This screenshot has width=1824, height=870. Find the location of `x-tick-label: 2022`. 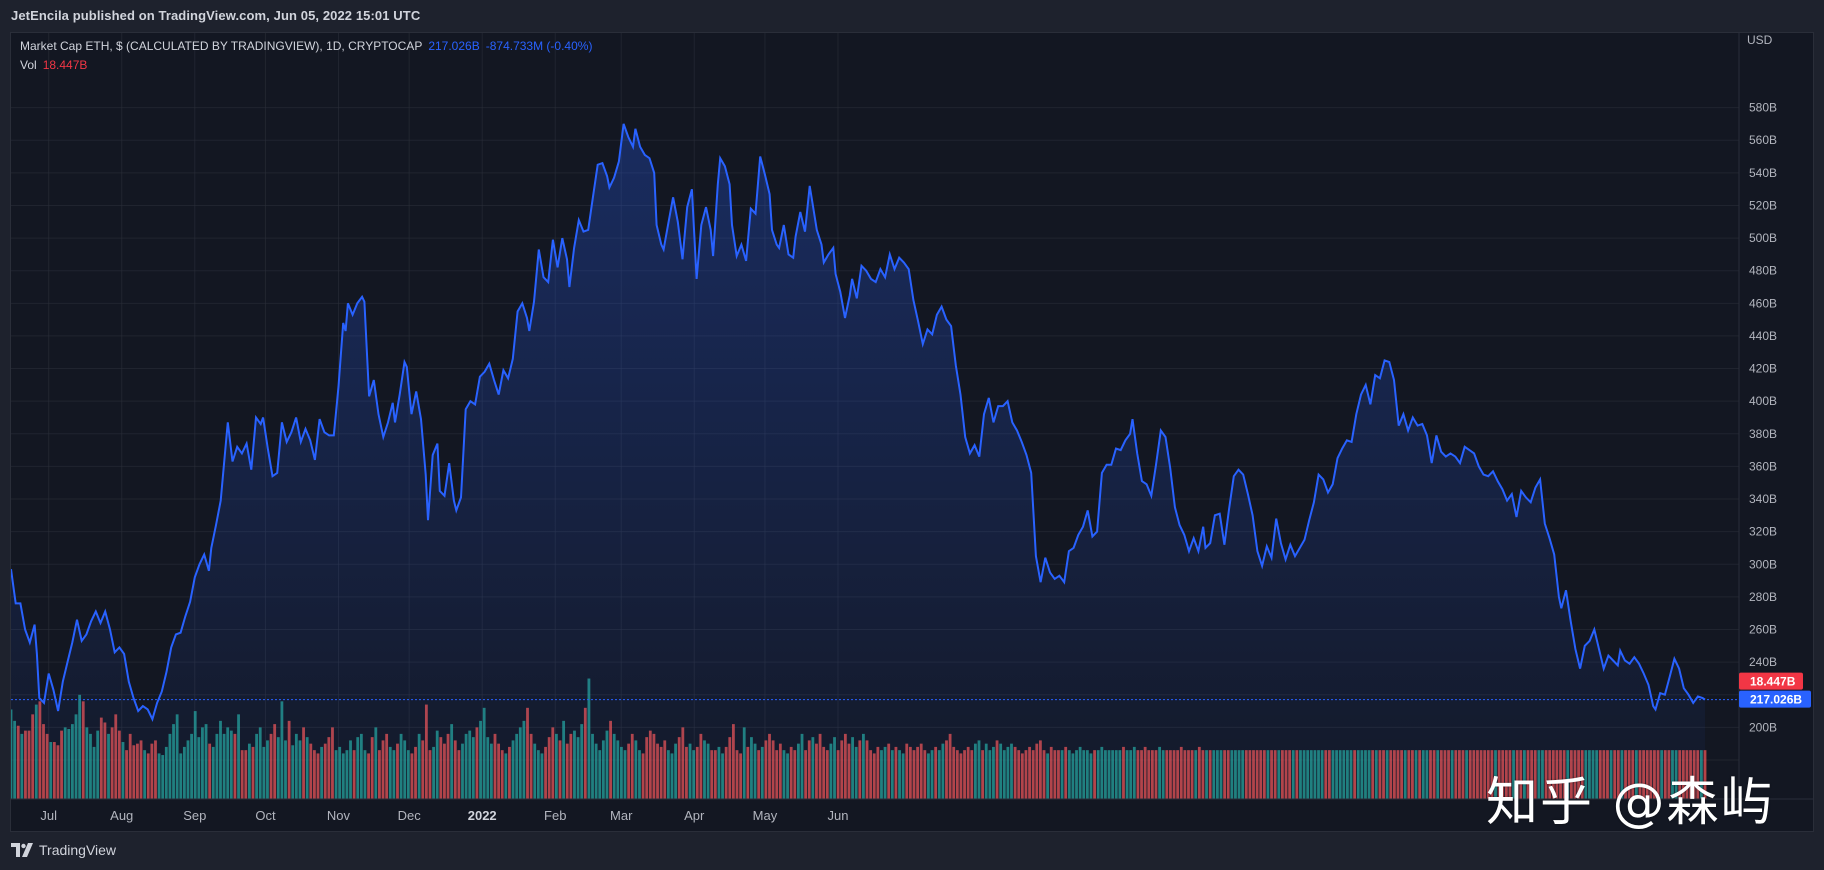

x-tick-label: 2022 is located at coordinates (482, 815).